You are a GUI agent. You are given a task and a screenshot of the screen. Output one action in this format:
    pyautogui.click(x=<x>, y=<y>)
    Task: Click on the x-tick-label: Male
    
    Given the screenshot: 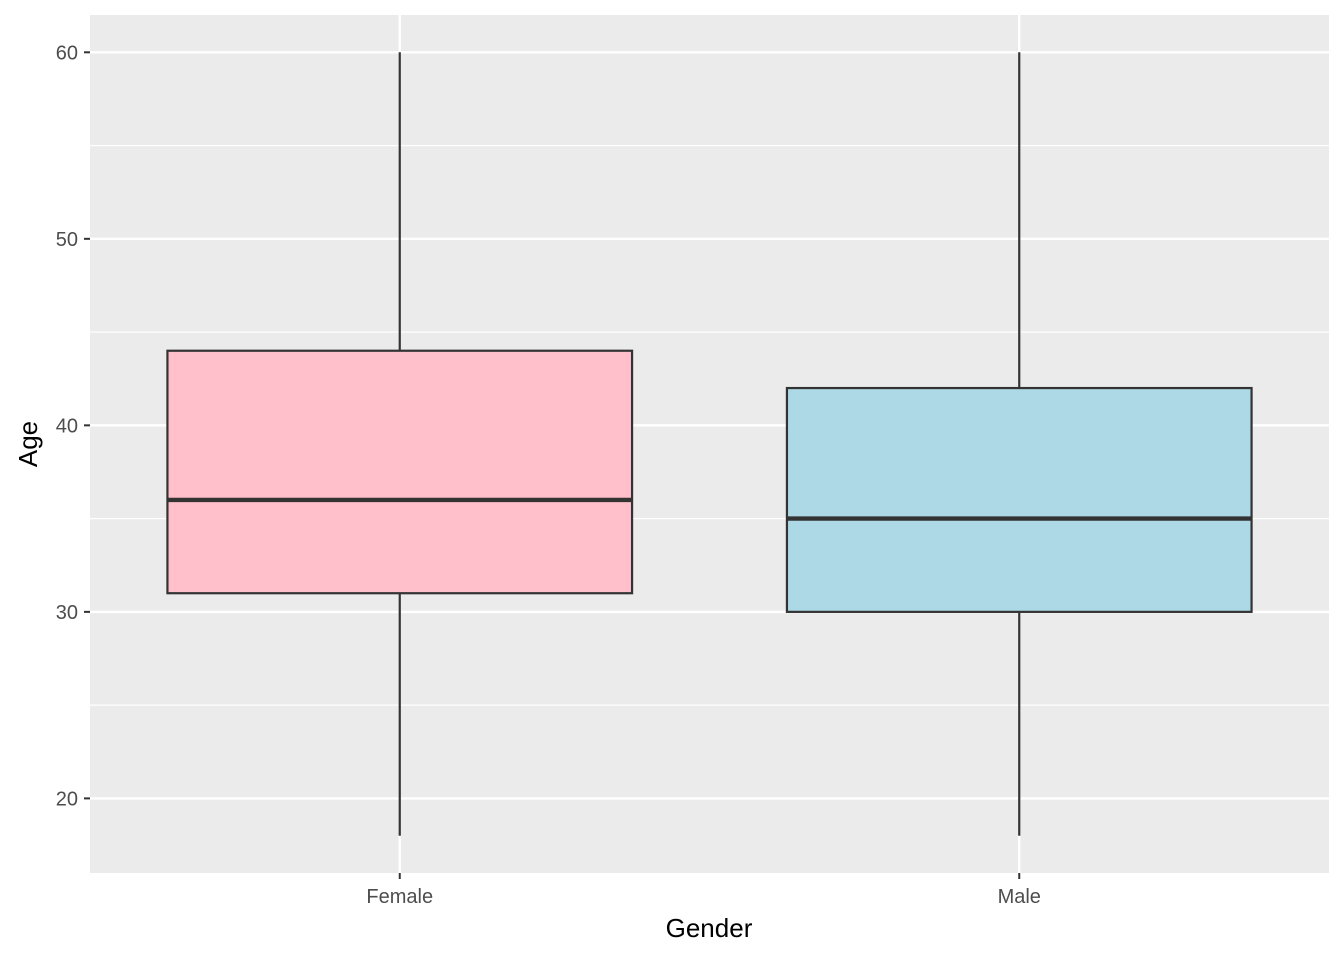 What is the action you would take?
    pyautogui.click(x=1019, y=897)
    